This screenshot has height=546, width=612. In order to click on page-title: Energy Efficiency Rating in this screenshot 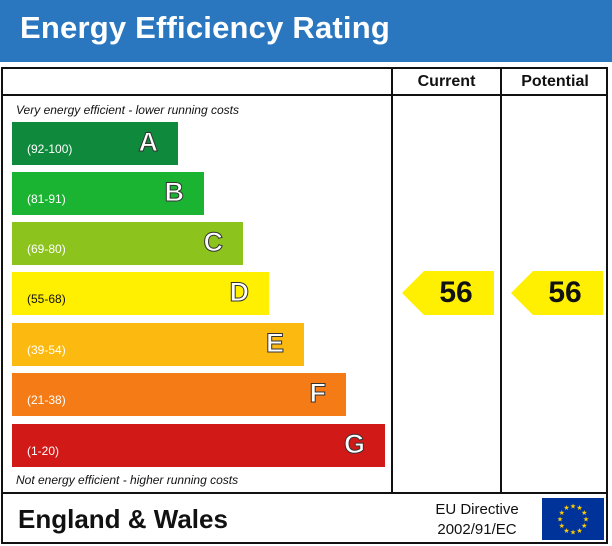, I will do `click(205, 27)`.